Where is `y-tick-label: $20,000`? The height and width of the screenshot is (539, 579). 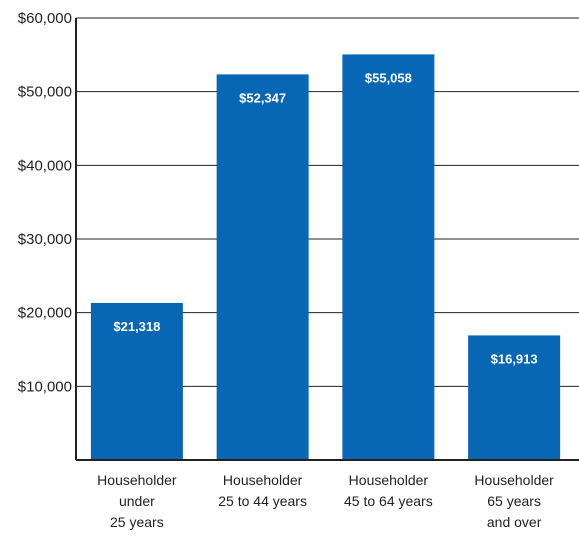 y-tick-label: $20,000 is located at coordinates (45, 313).